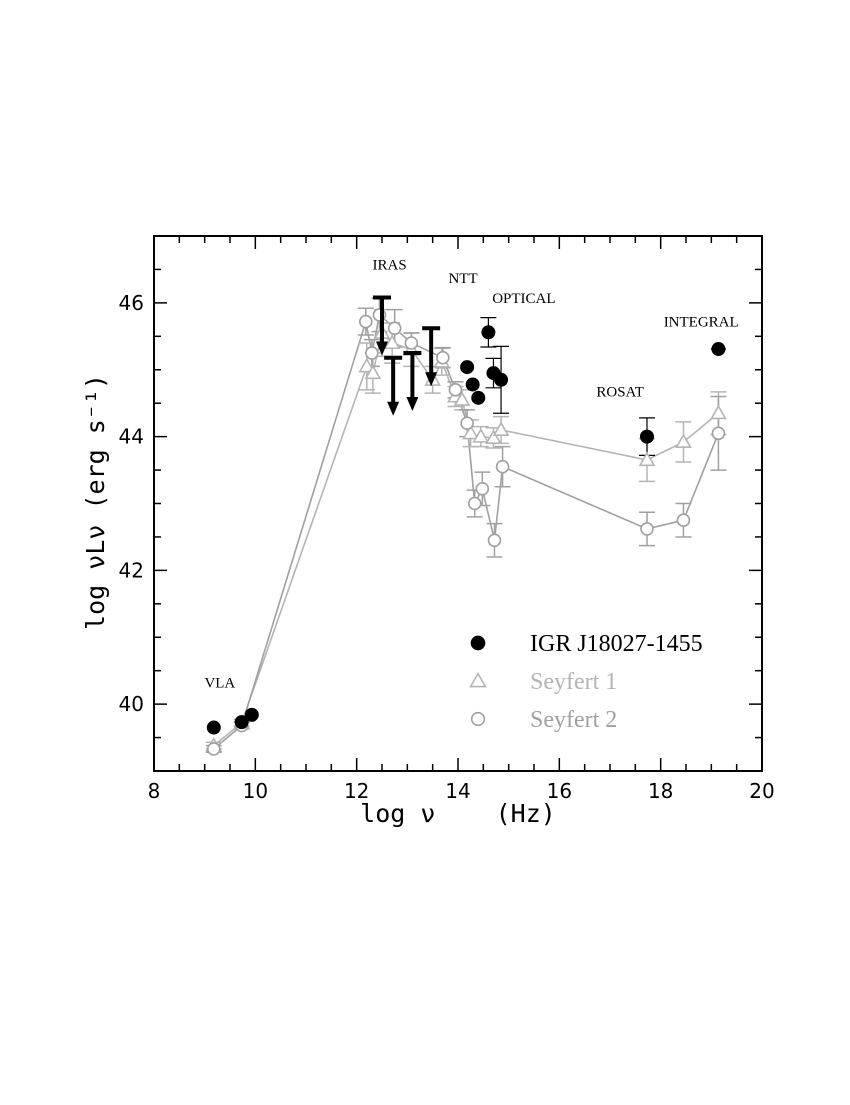  What do you see at coordinates (131, 303) in the screenshot?
I see `y-tick-label: 46` at bounding box center [131, 303].